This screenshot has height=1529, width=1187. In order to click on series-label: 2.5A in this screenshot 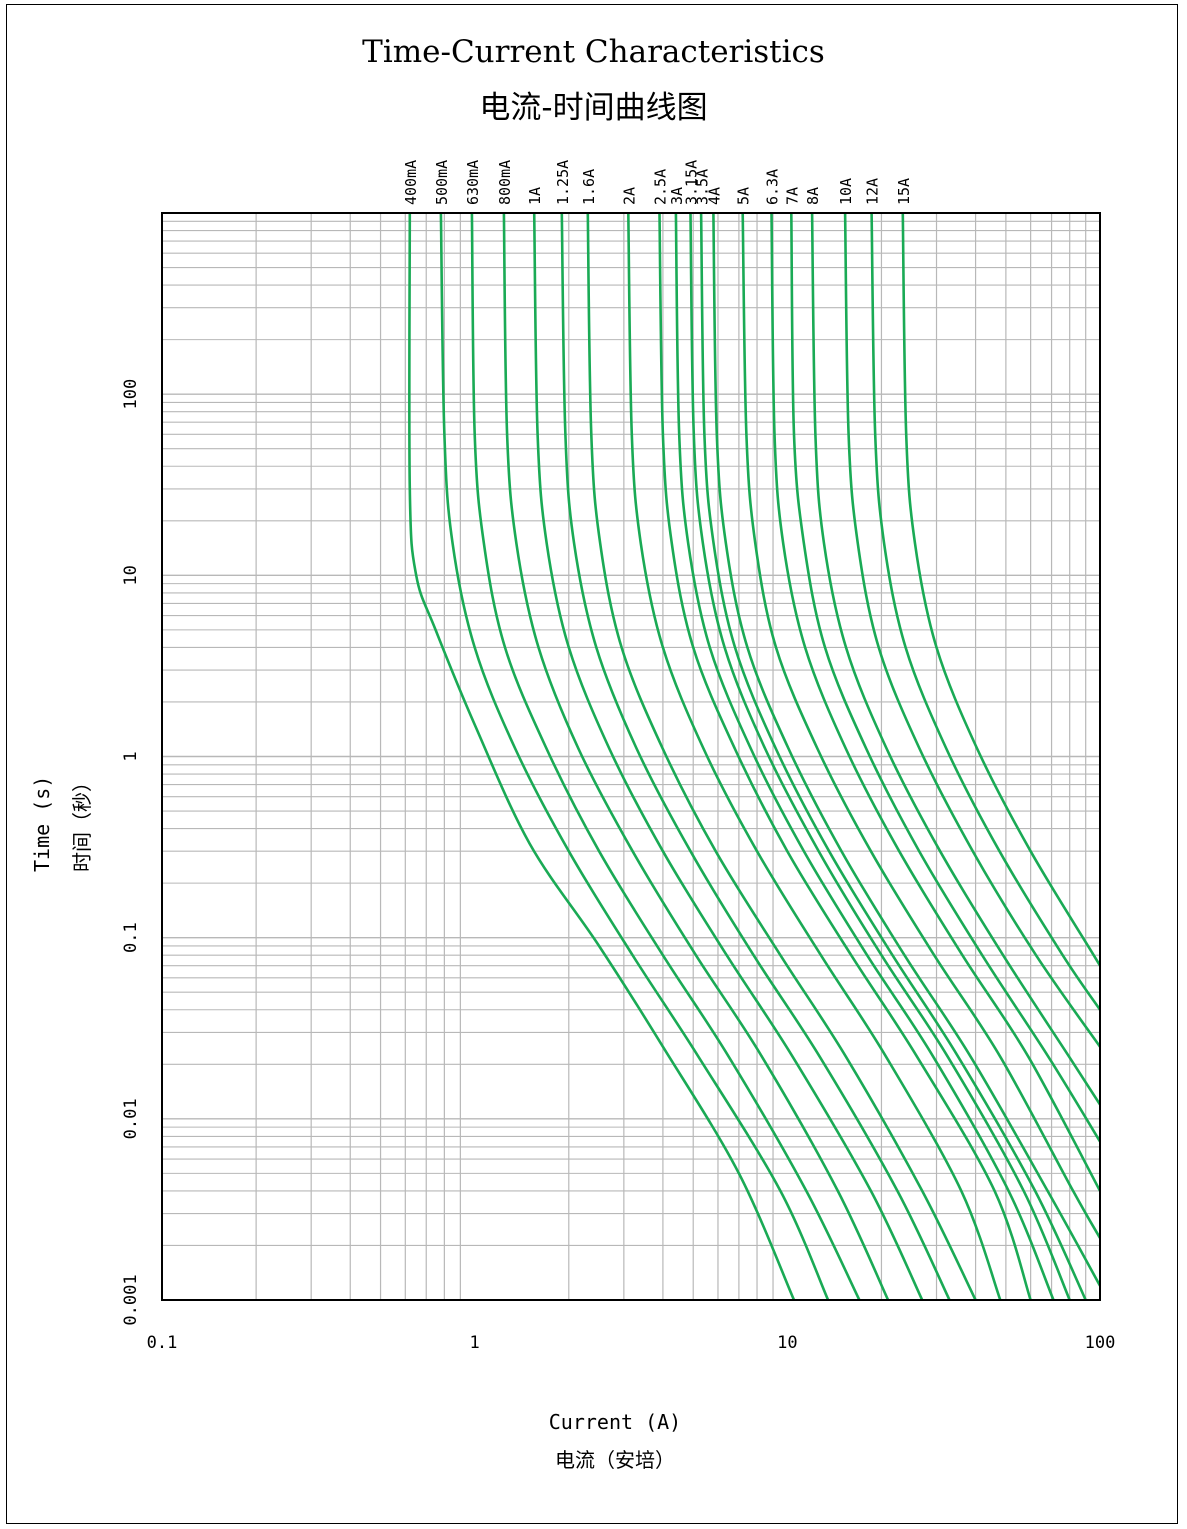, I will do `click(660, 187)`.